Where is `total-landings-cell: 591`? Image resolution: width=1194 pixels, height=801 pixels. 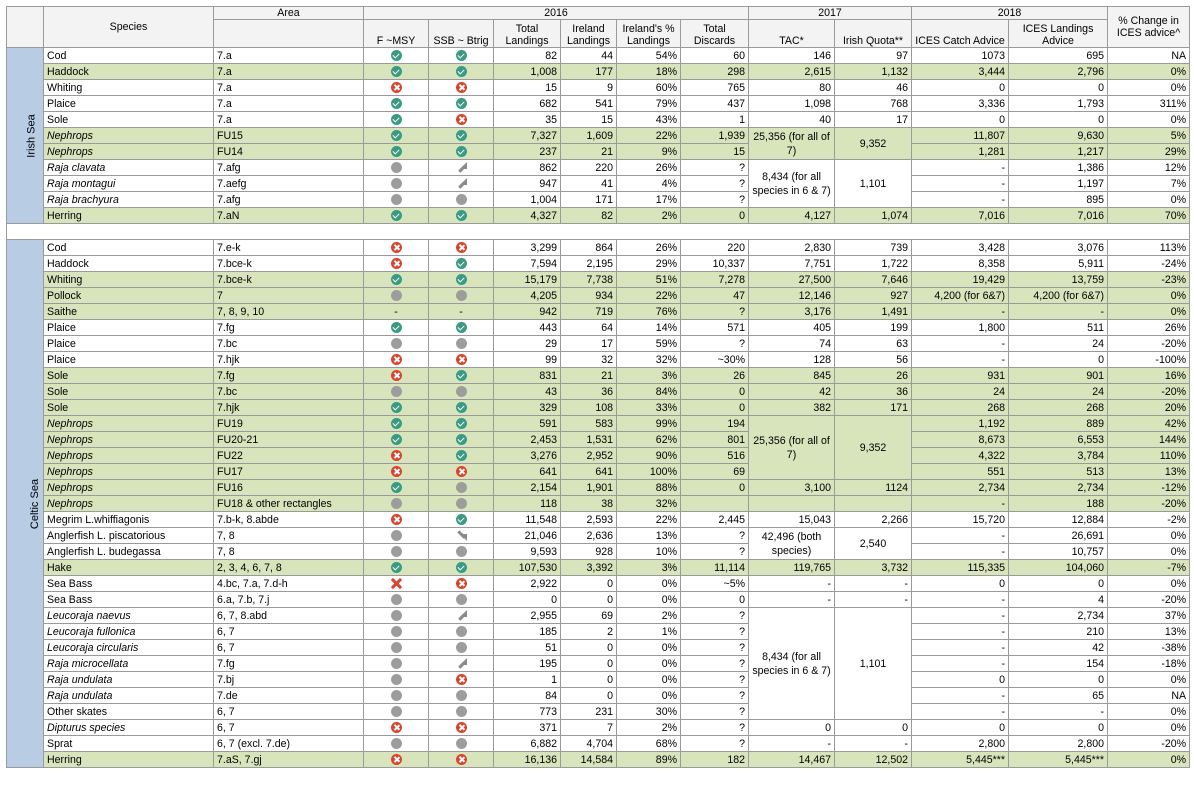 total-landings-cell: 591 is located at coordinates (527, 423).